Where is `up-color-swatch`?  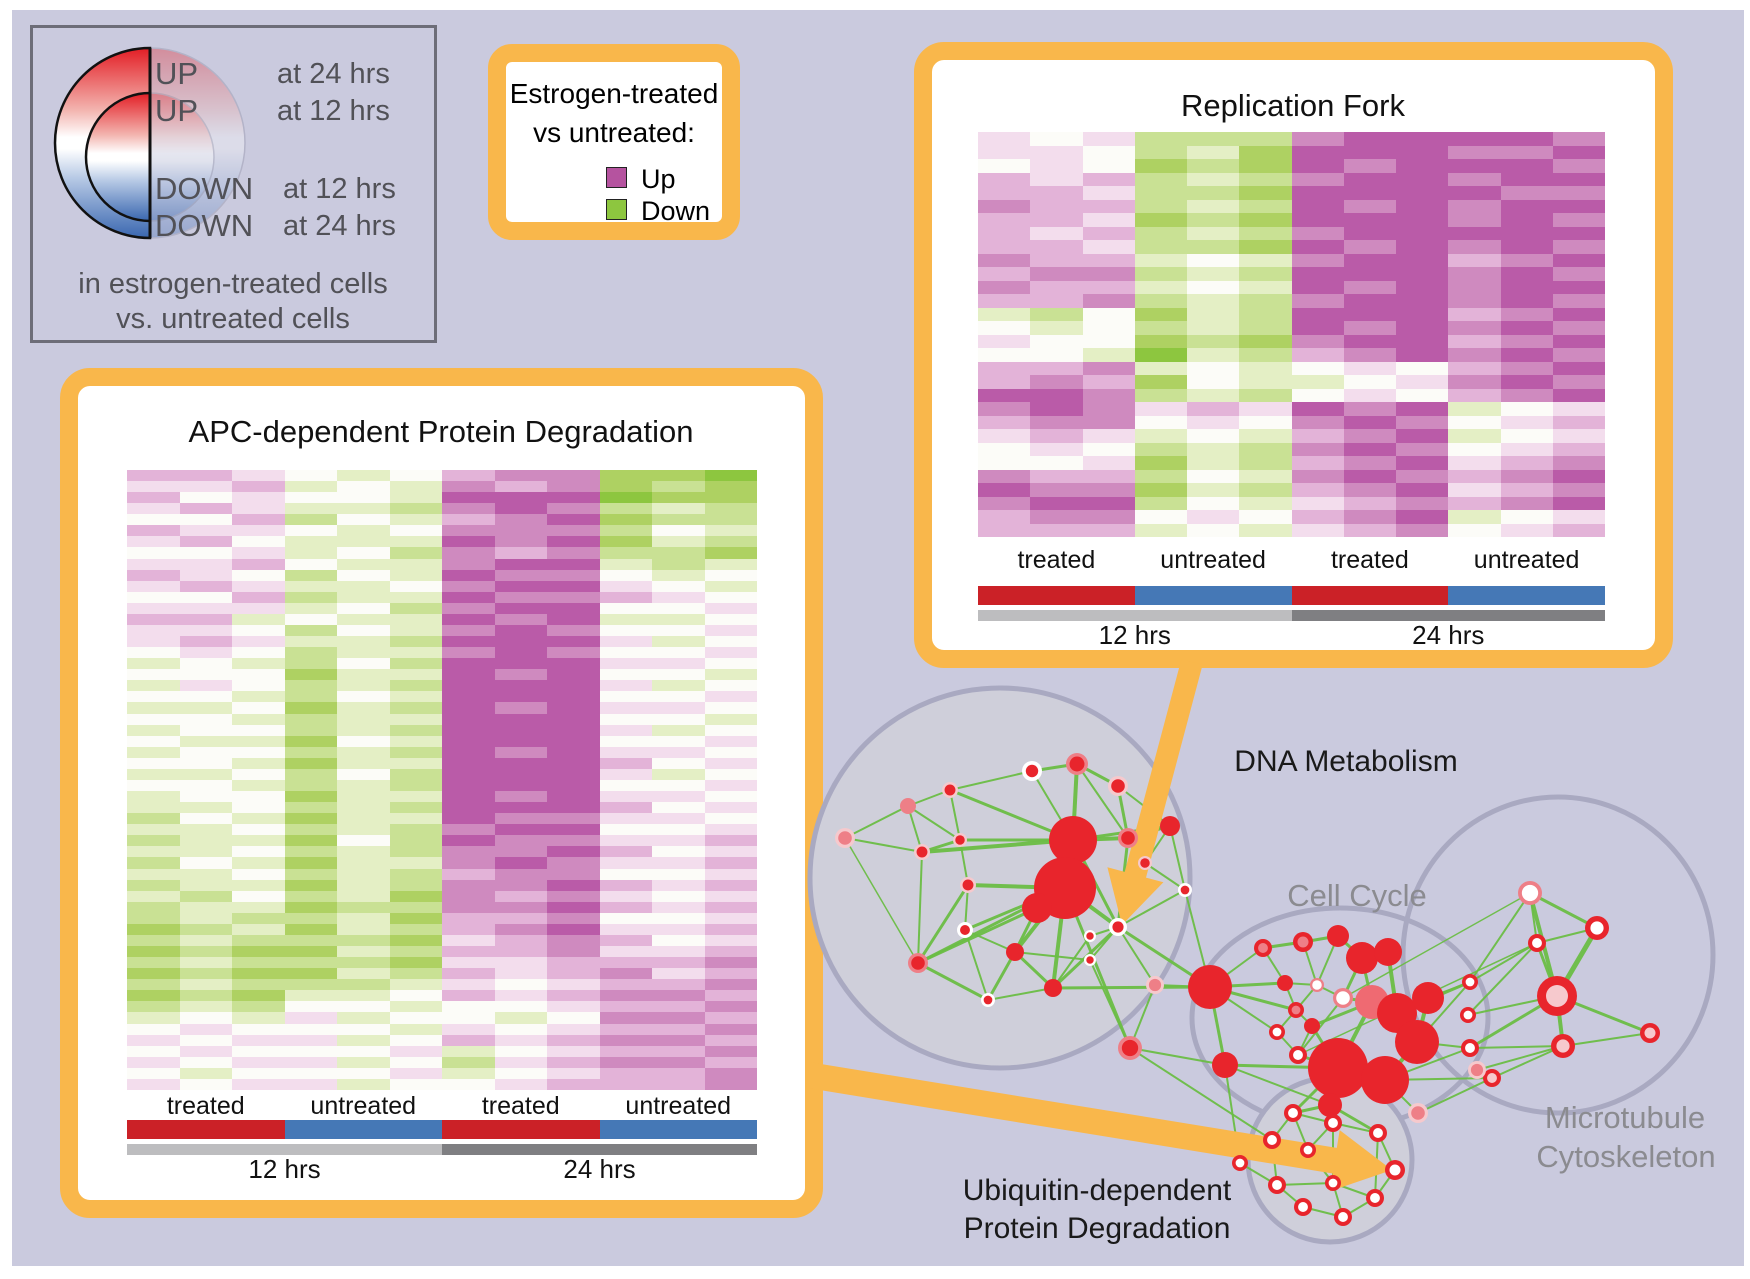 up-color-swatch is located at coordinates (616, 177).